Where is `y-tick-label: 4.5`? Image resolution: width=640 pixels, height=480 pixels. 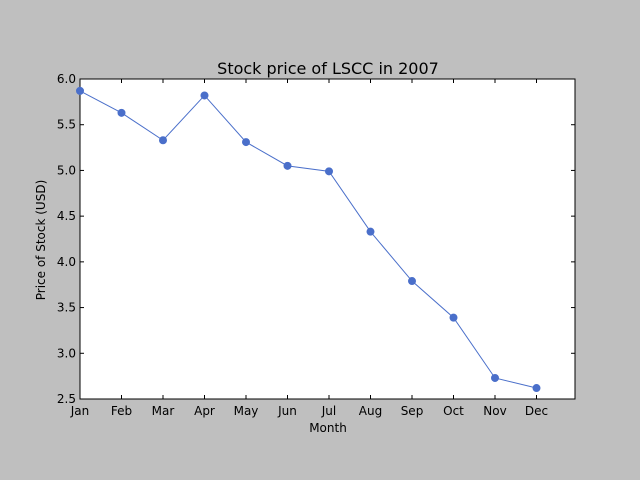 y-tick-label: 4.5 is located at coordinates (66, 216).